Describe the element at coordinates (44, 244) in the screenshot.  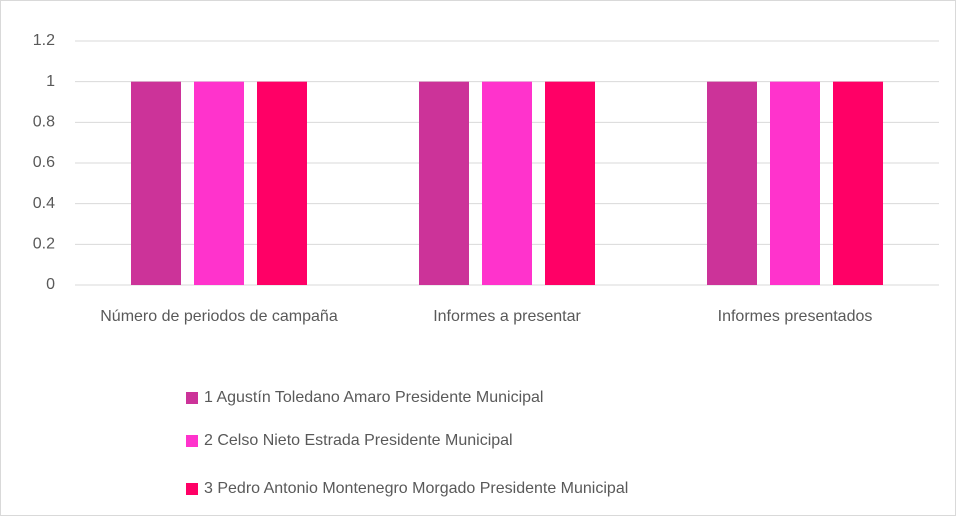
I see `y-tick-label: 0.2` at that location.